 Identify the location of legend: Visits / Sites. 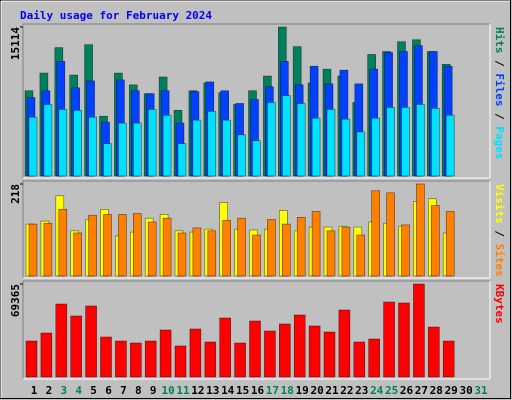
(499, 230).